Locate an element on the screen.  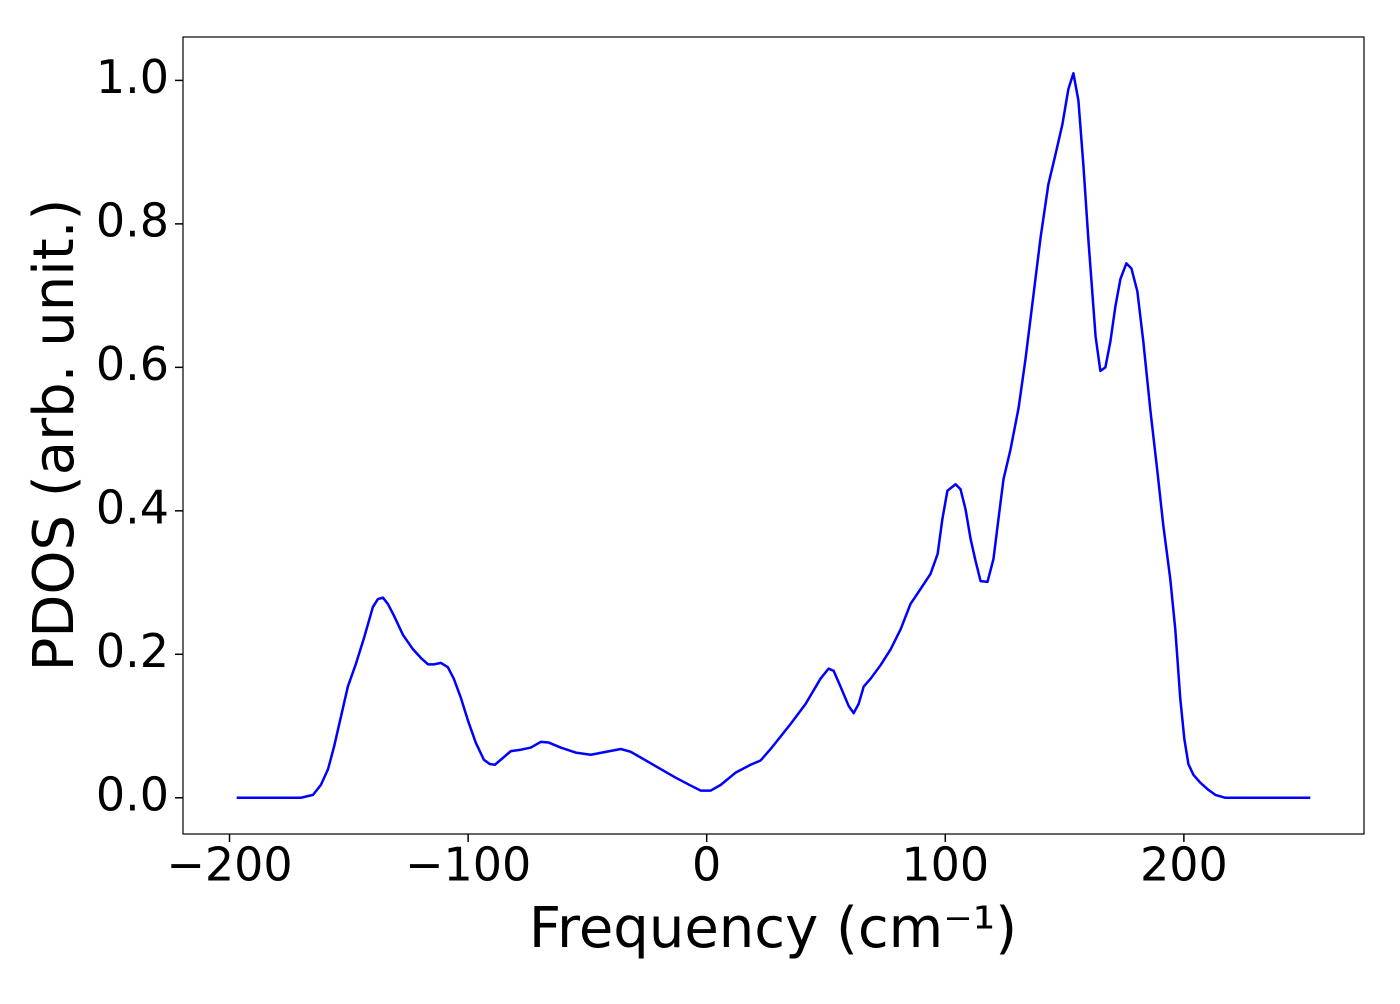
x-axis-label: Frequency (cm⁻¹) is located at coordinates (773, 928).